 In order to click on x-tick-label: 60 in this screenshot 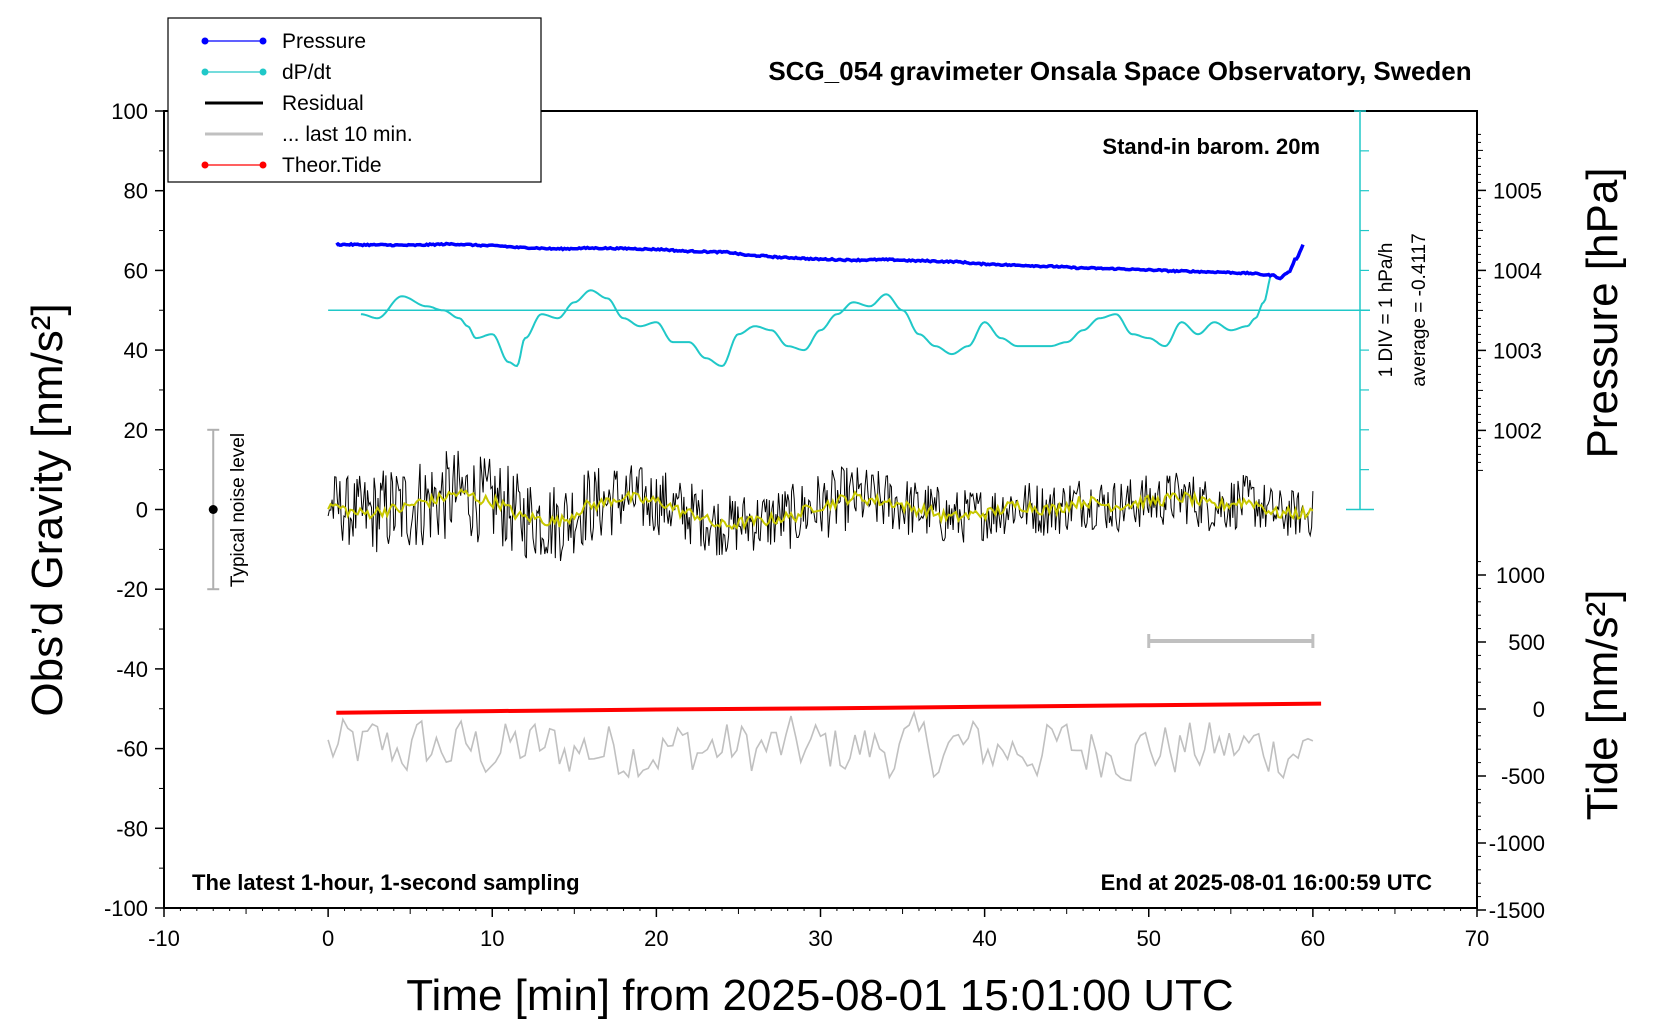, I will do `click(1313, 938)`.